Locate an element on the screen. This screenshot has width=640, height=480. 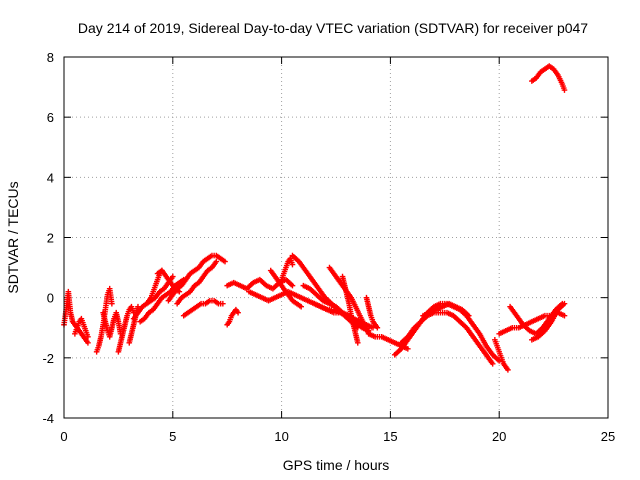
y-tick-label-4: 4 is located at coordinates (50, 177).